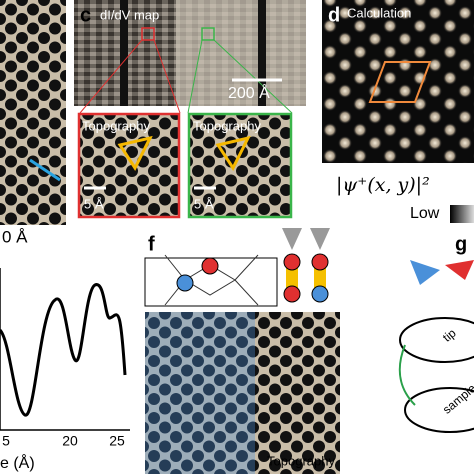  I want to click on red-box, so click(148, 34).